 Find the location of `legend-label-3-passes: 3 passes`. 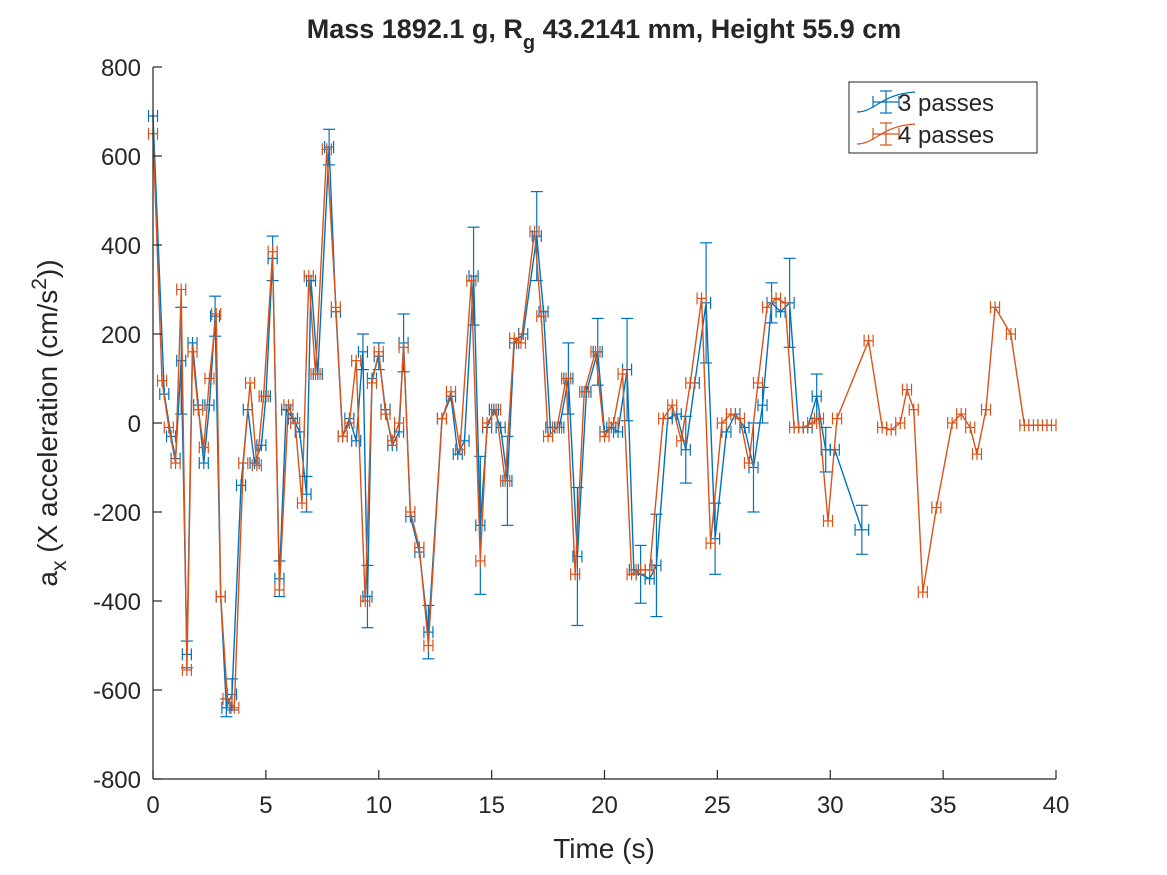

legend-label-3-passes: 3 passes is located at coordinates (946, 103).